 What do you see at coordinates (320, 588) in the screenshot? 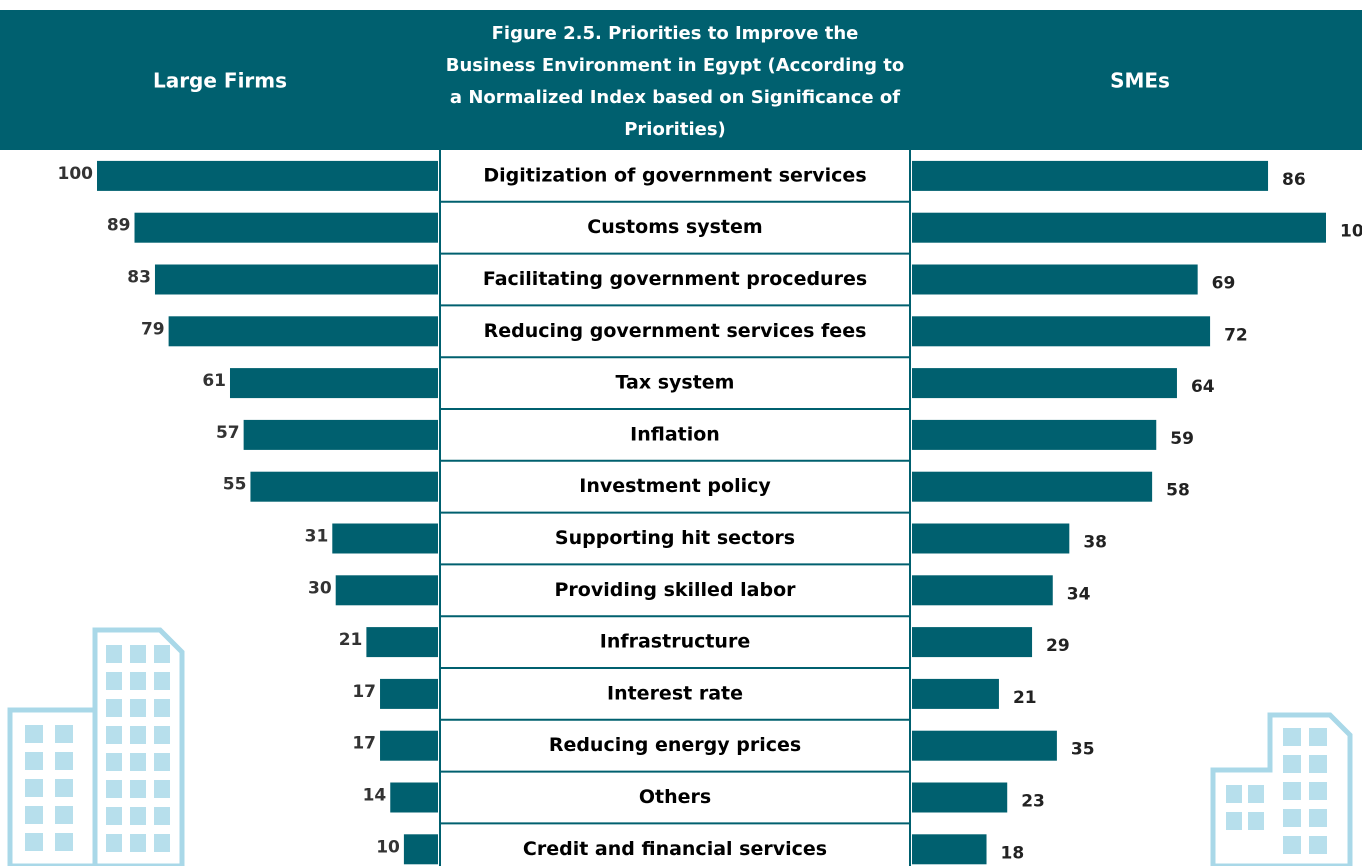
I see `data-label: 30` at bounding box center [320, 588].